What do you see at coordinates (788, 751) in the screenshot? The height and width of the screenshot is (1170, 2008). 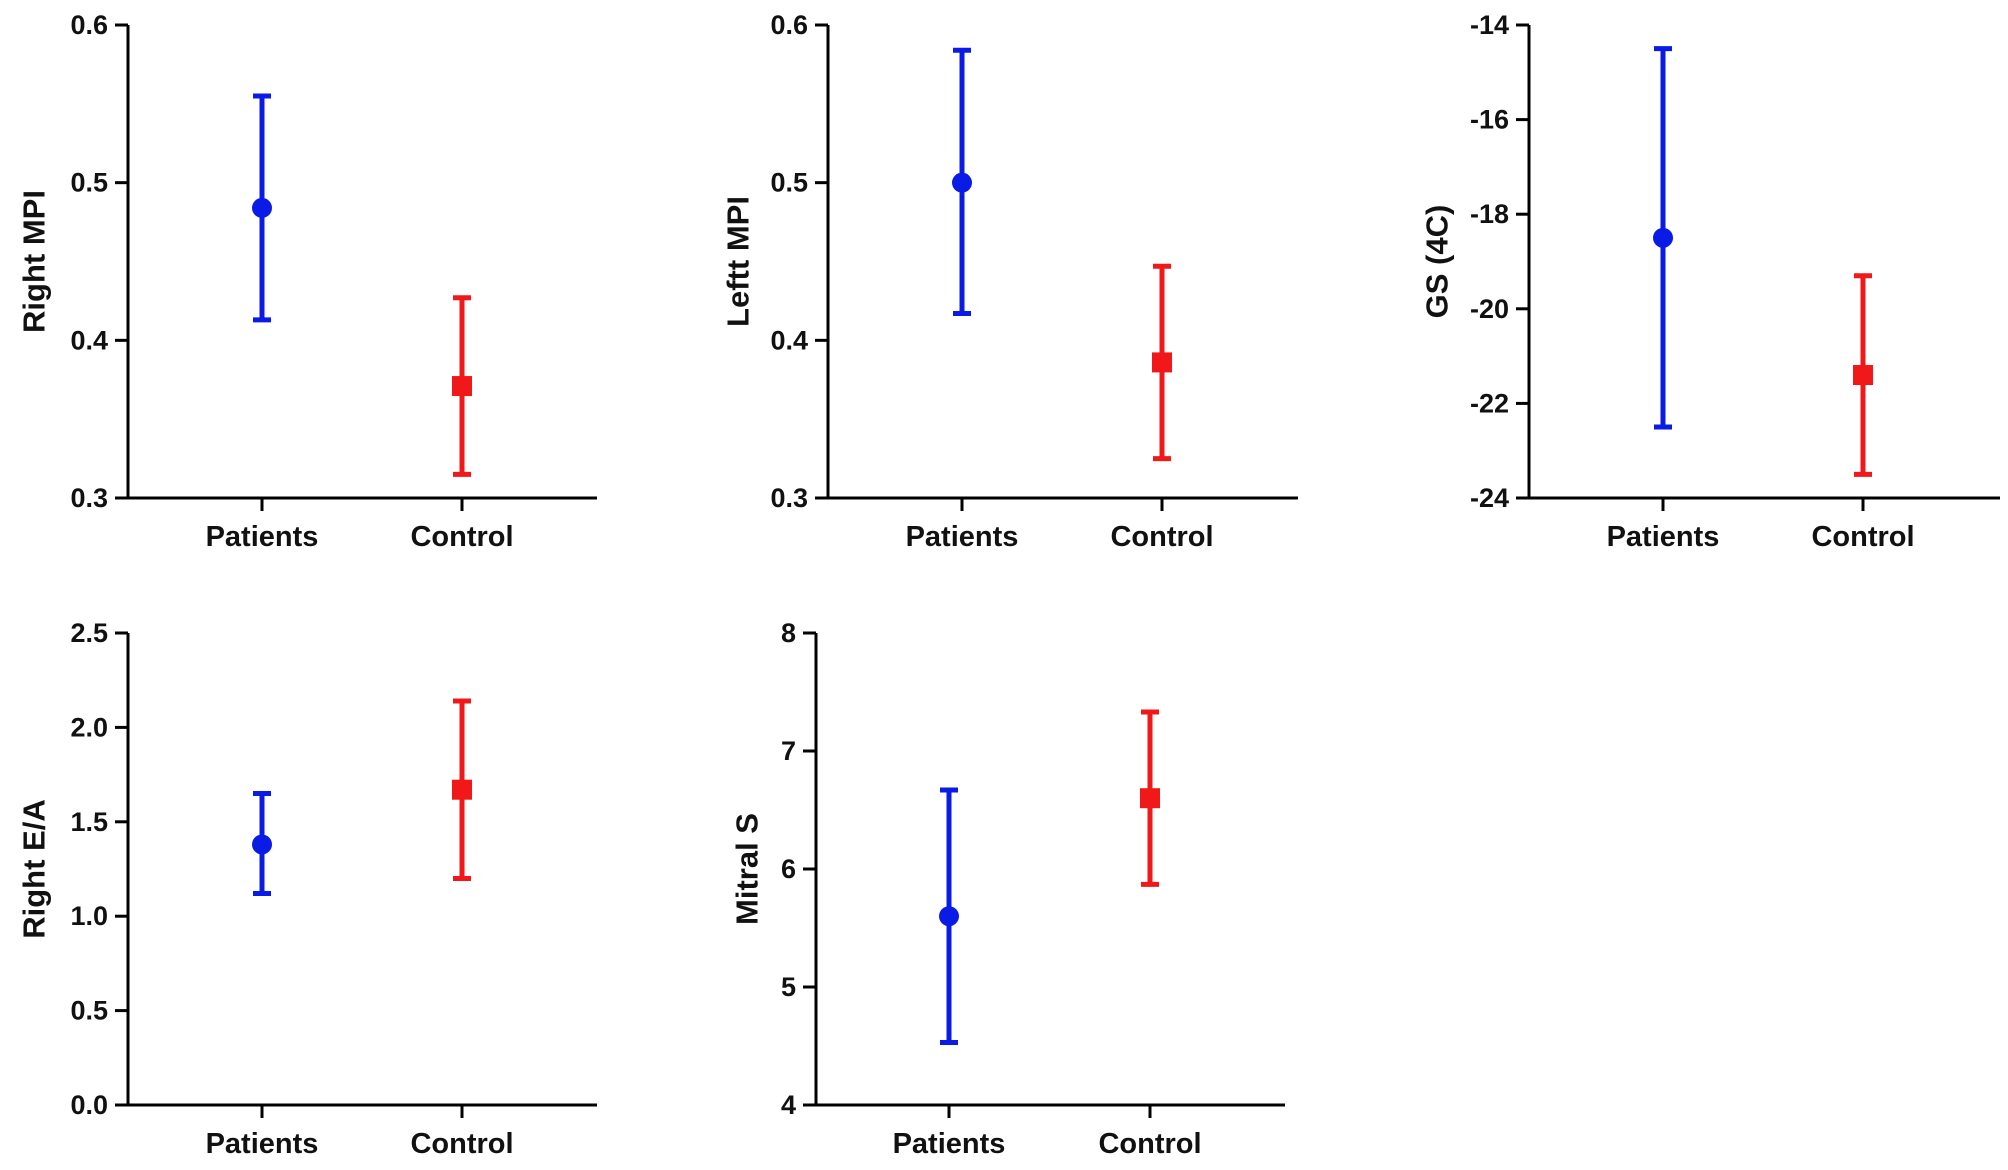 I see `y-tick-label: 7` at bounding box center [788, 751].